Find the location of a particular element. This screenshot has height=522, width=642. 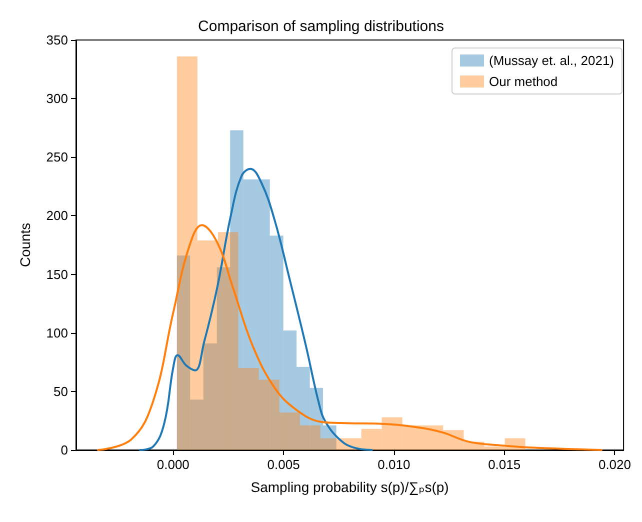

x-tick-label: 0.015 is located at coordinates (504, 464).